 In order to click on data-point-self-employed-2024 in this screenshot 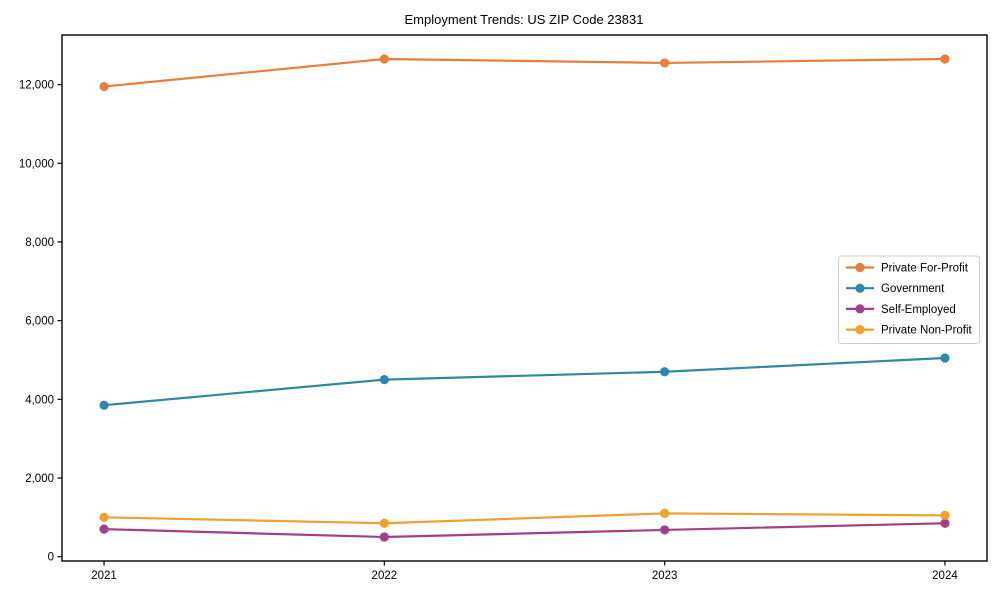, I will do `click(945, 523)`.